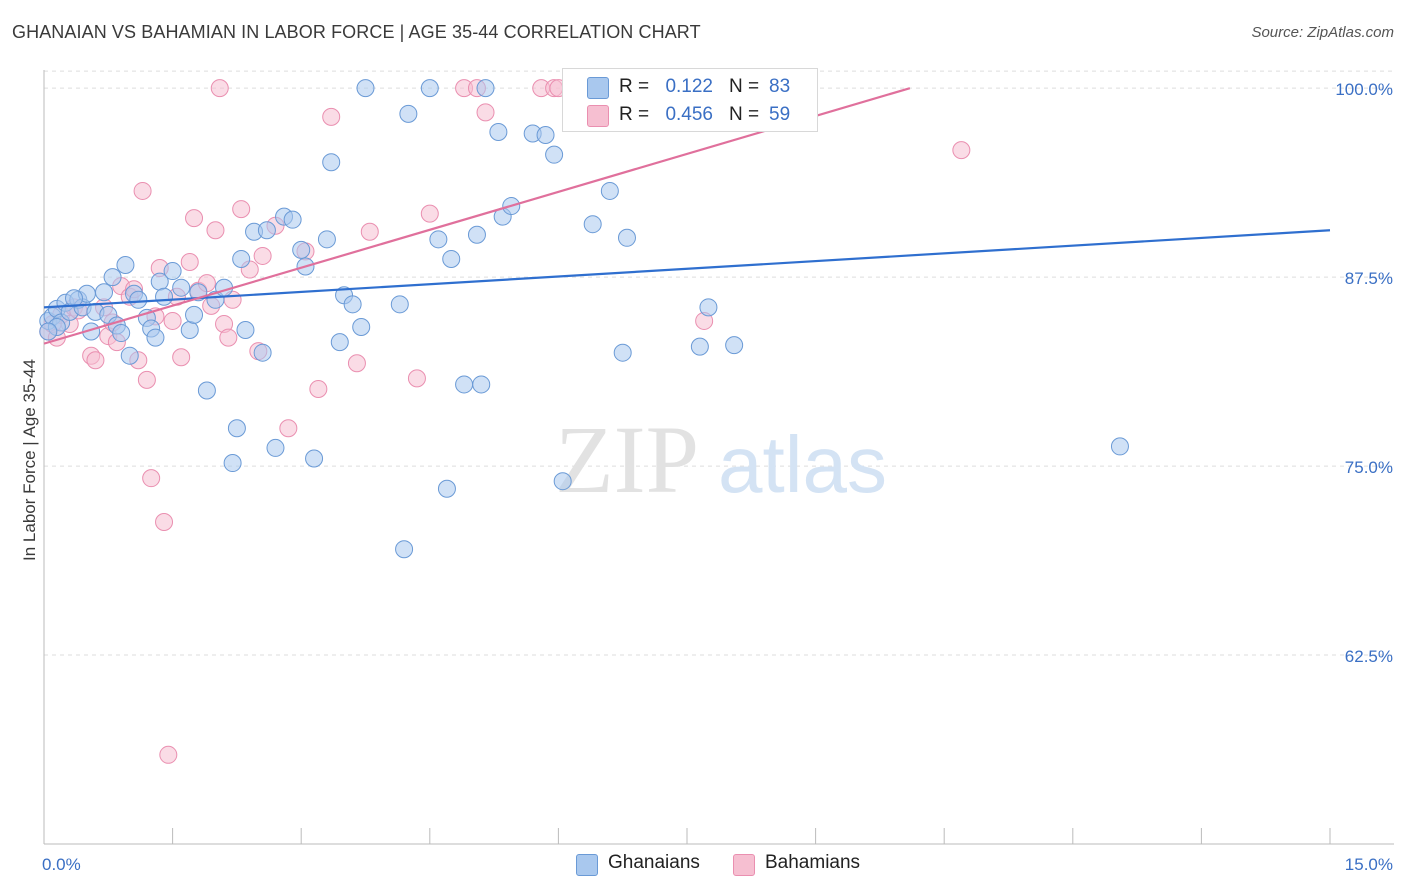 This screenshot has height=892, width=1406. What do you see at coordinates (634, 86) in the screenshot?
I see `legend-r-label: R =` at bounding box center [634, 86].